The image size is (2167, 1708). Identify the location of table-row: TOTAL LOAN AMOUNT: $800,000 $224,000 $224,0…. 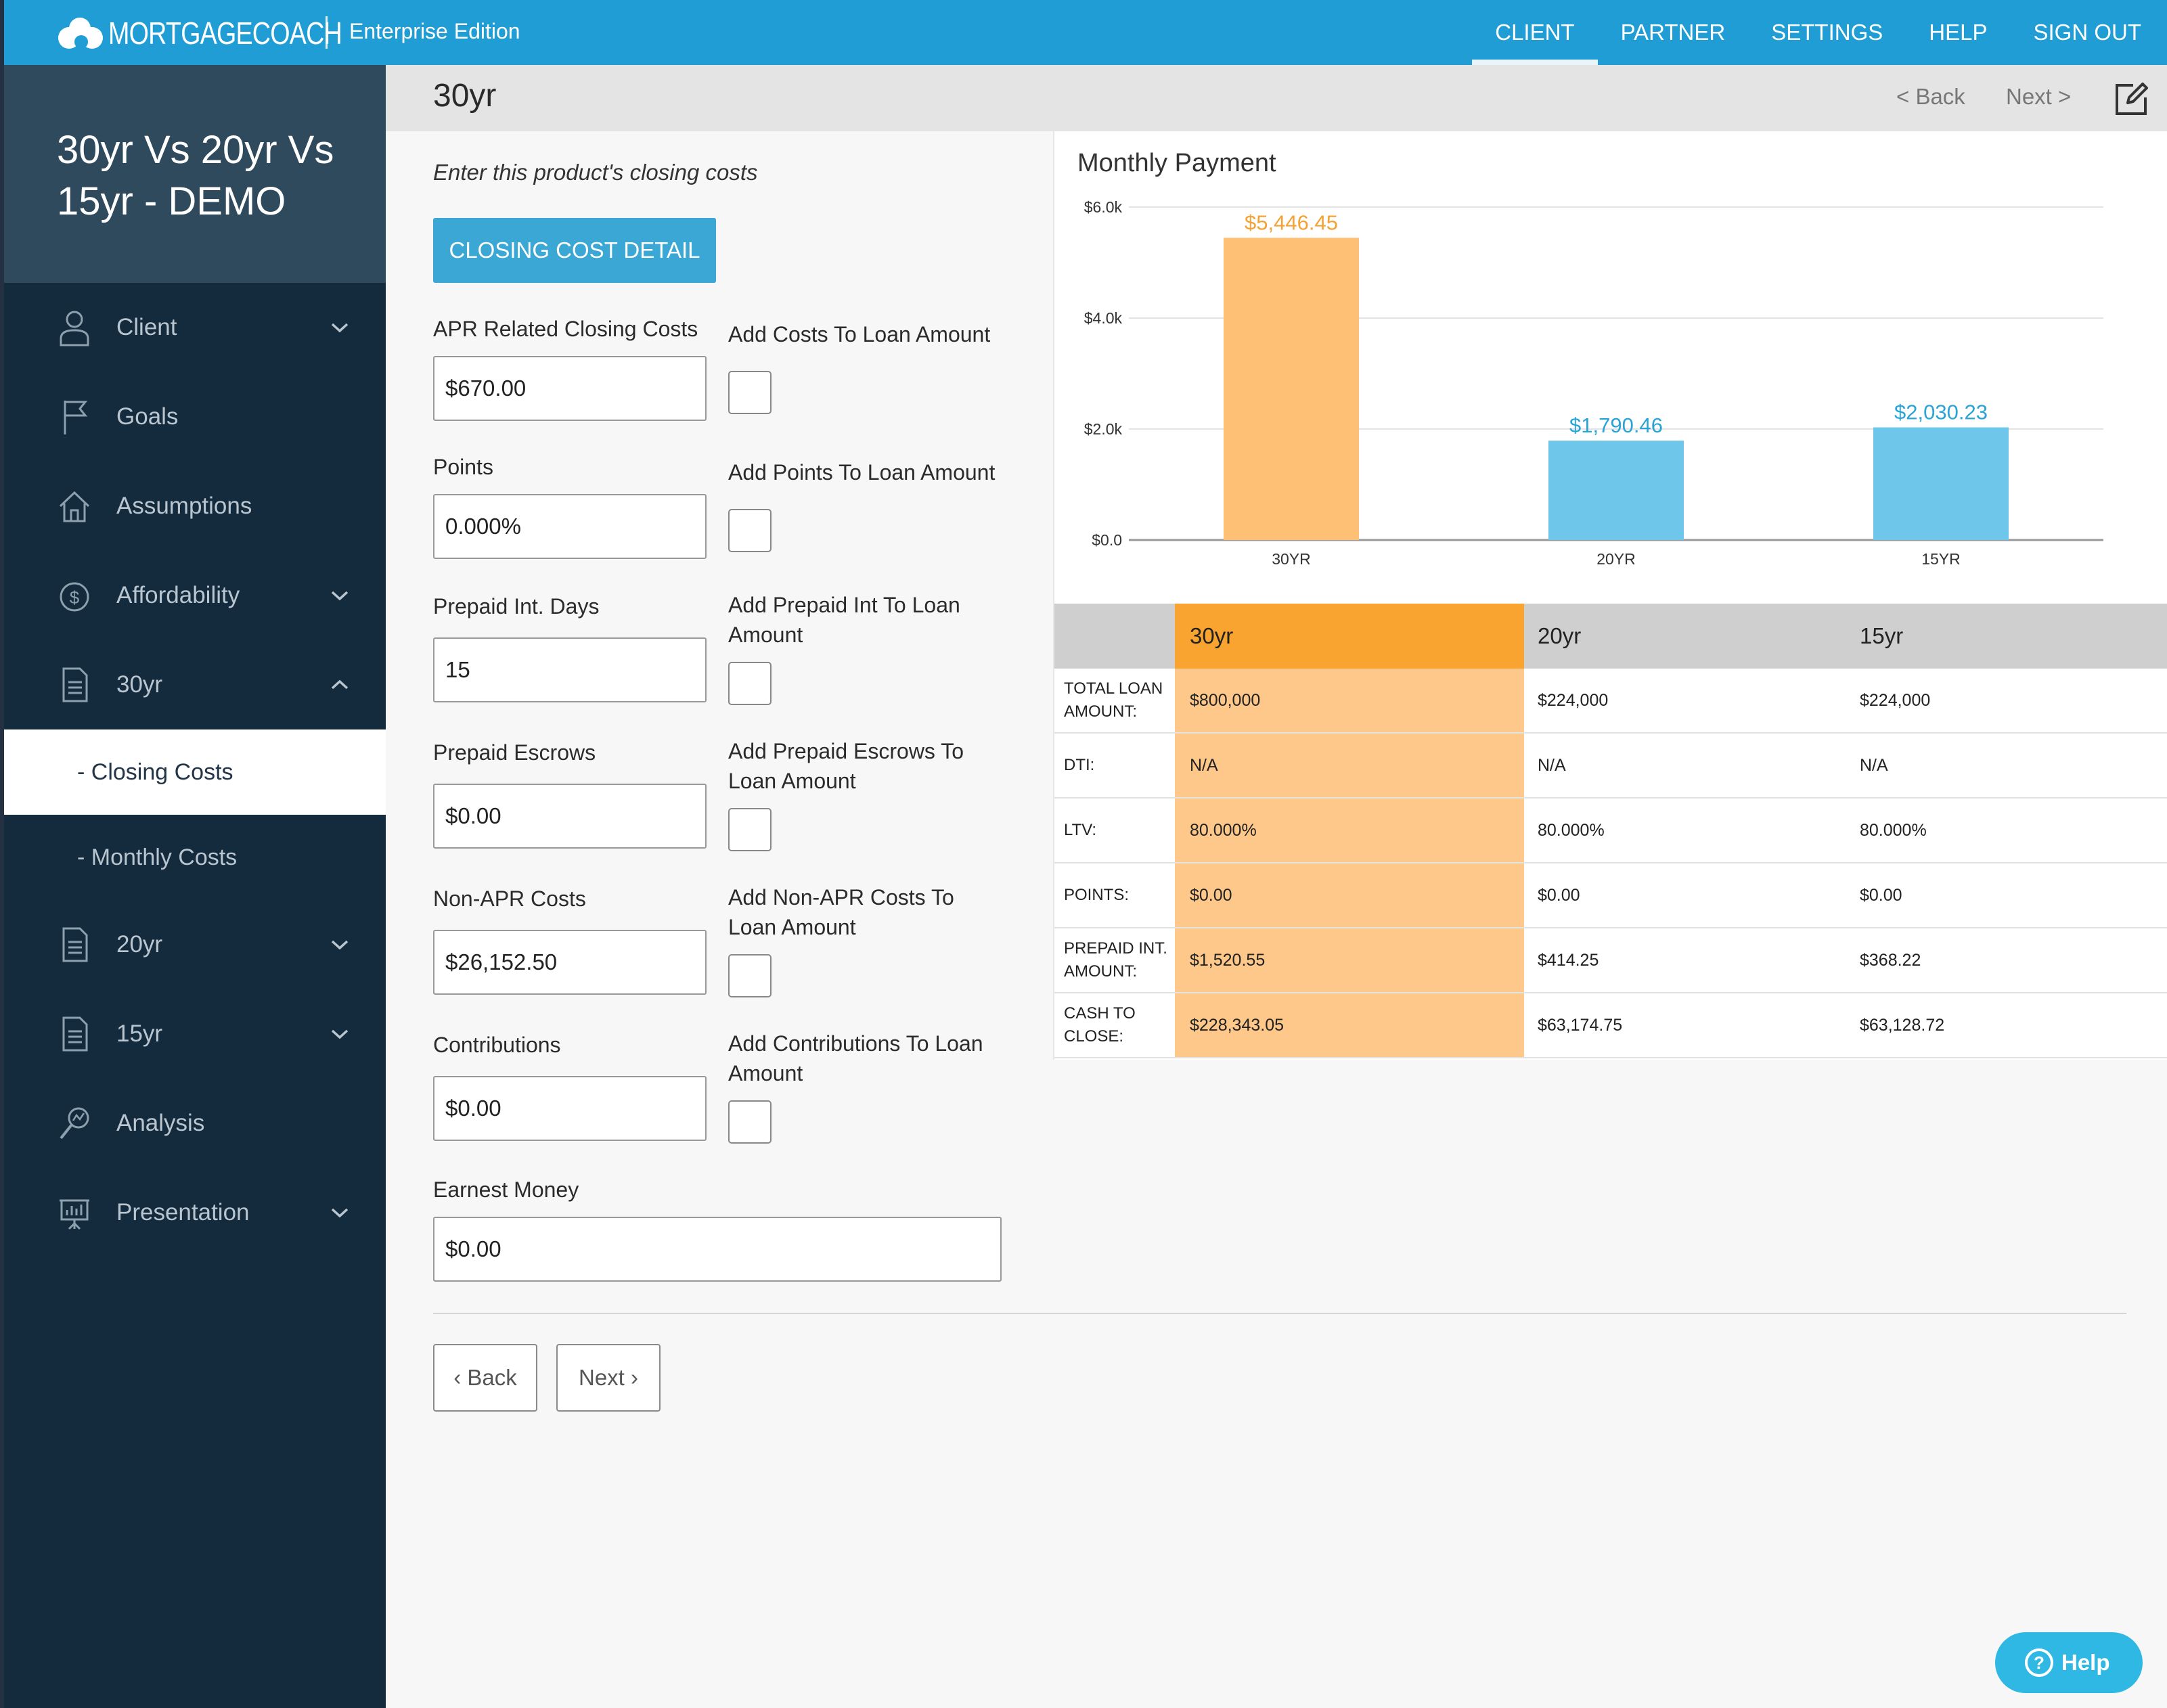
(1610, 701).